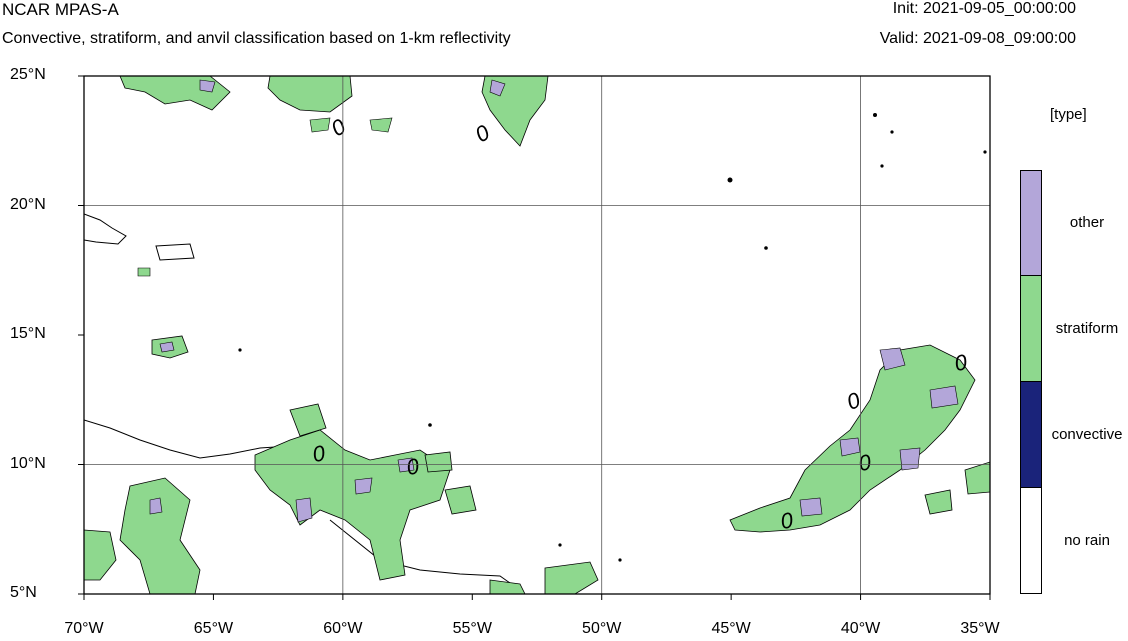 This screenshot has width=1128, height=641. What do you see at coordinates (860, 628) in the screenshot?
I see `lon-tick-label: 40°W` at bounding box center [860, 628].